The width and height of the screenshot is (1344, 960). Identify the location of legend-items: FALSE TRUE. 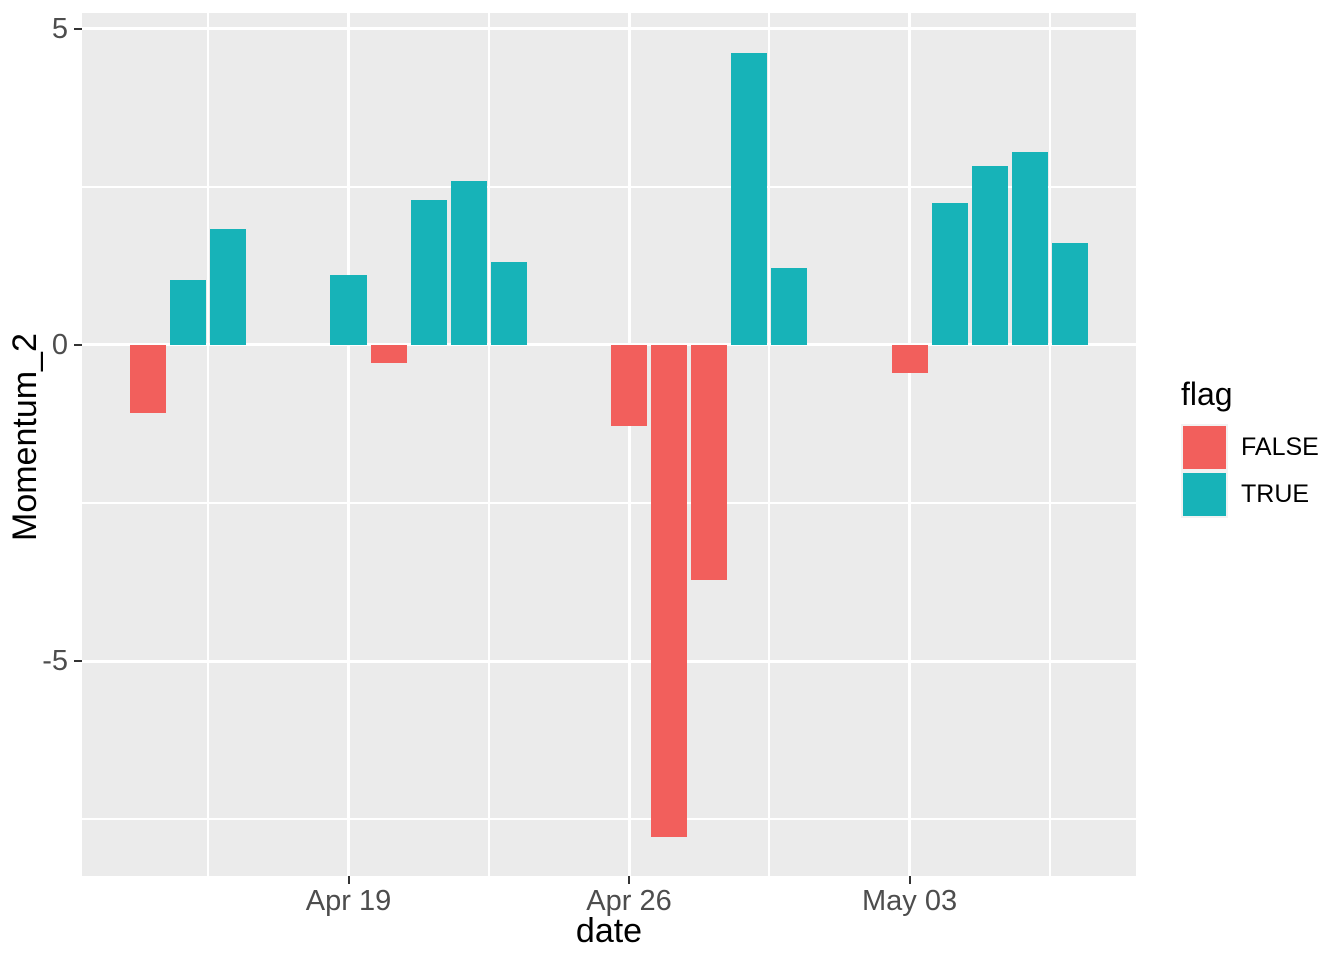
(1262, 471).